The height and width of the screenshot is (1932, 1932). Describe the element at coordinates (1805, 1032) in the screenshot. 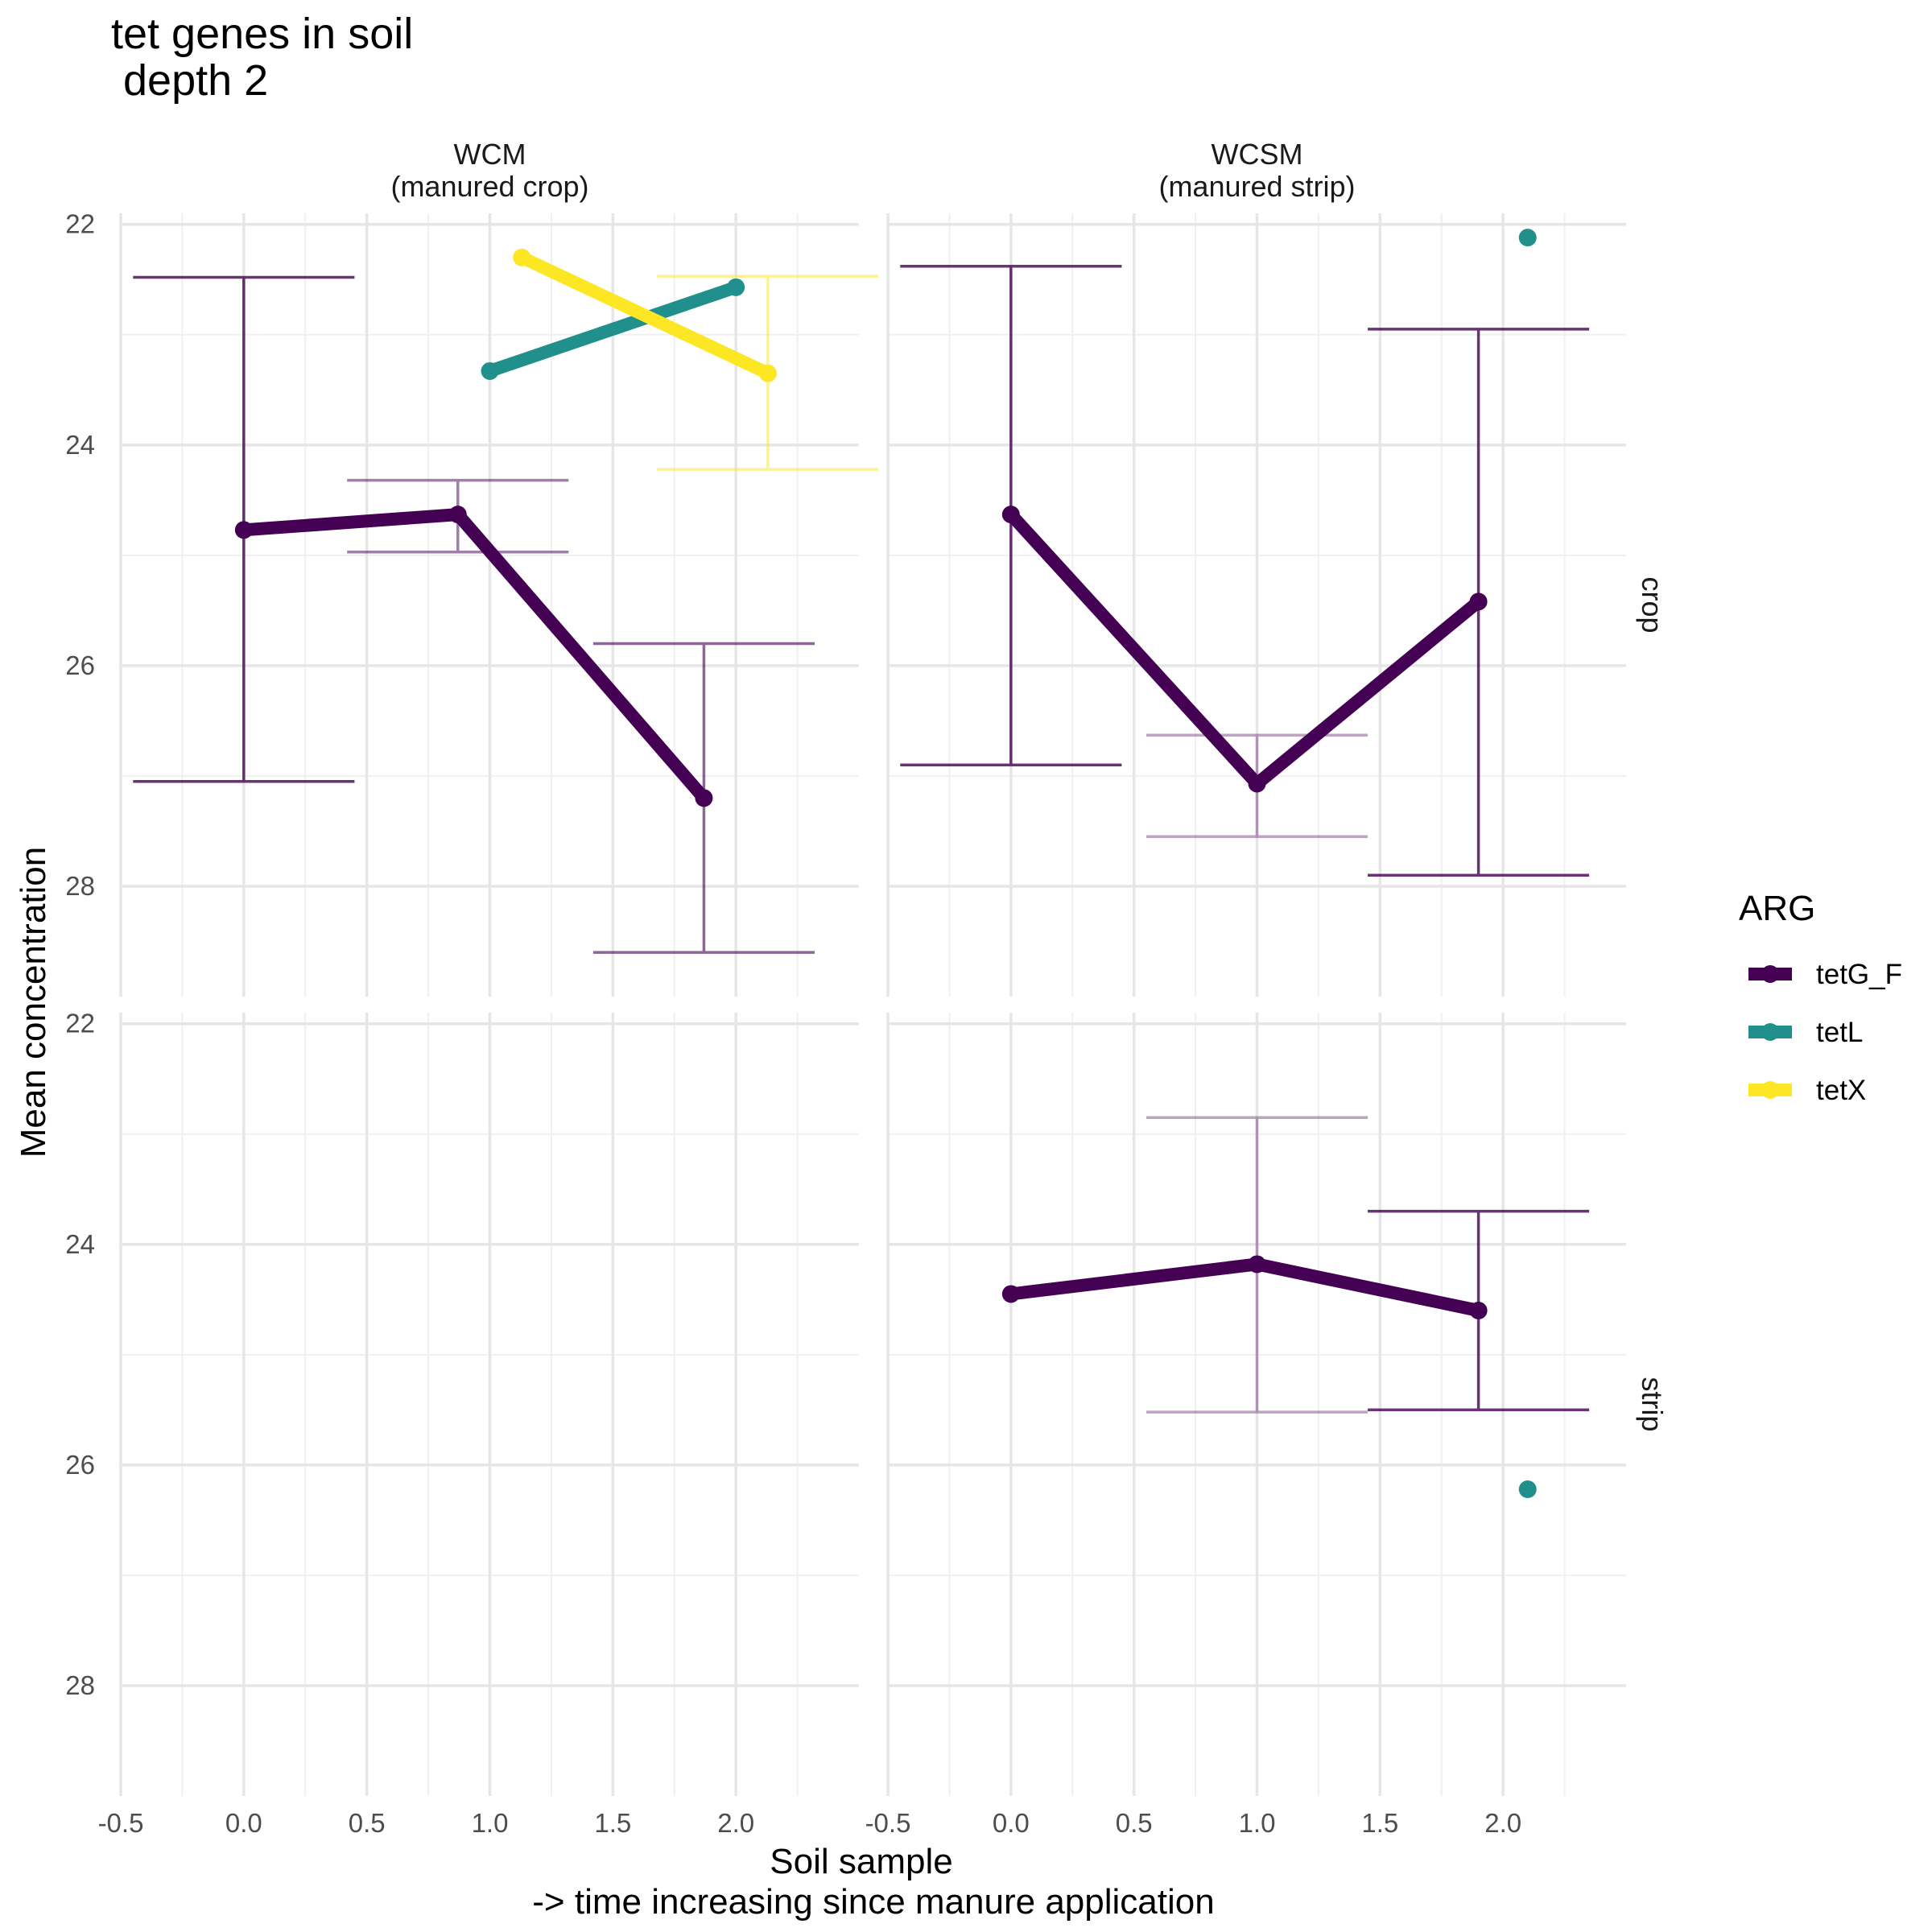

I see `legend-item-tetL: tetL` at that location.